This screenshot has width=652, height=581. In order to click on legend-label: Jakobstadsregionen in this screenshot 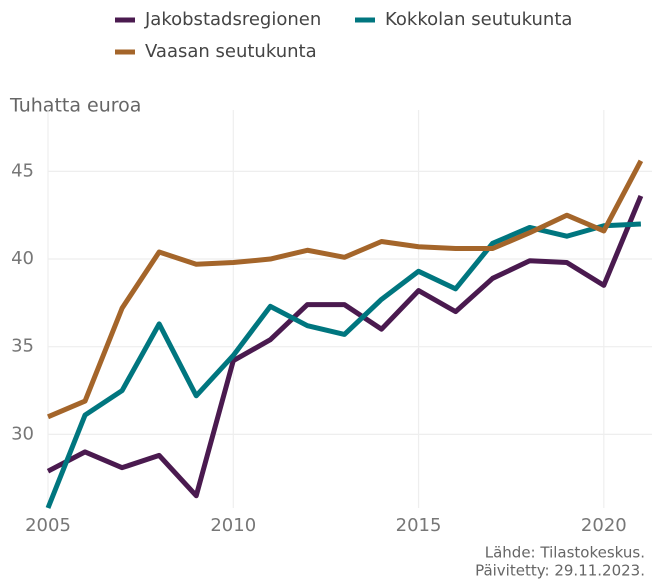, I will do `click(232, 19)`.